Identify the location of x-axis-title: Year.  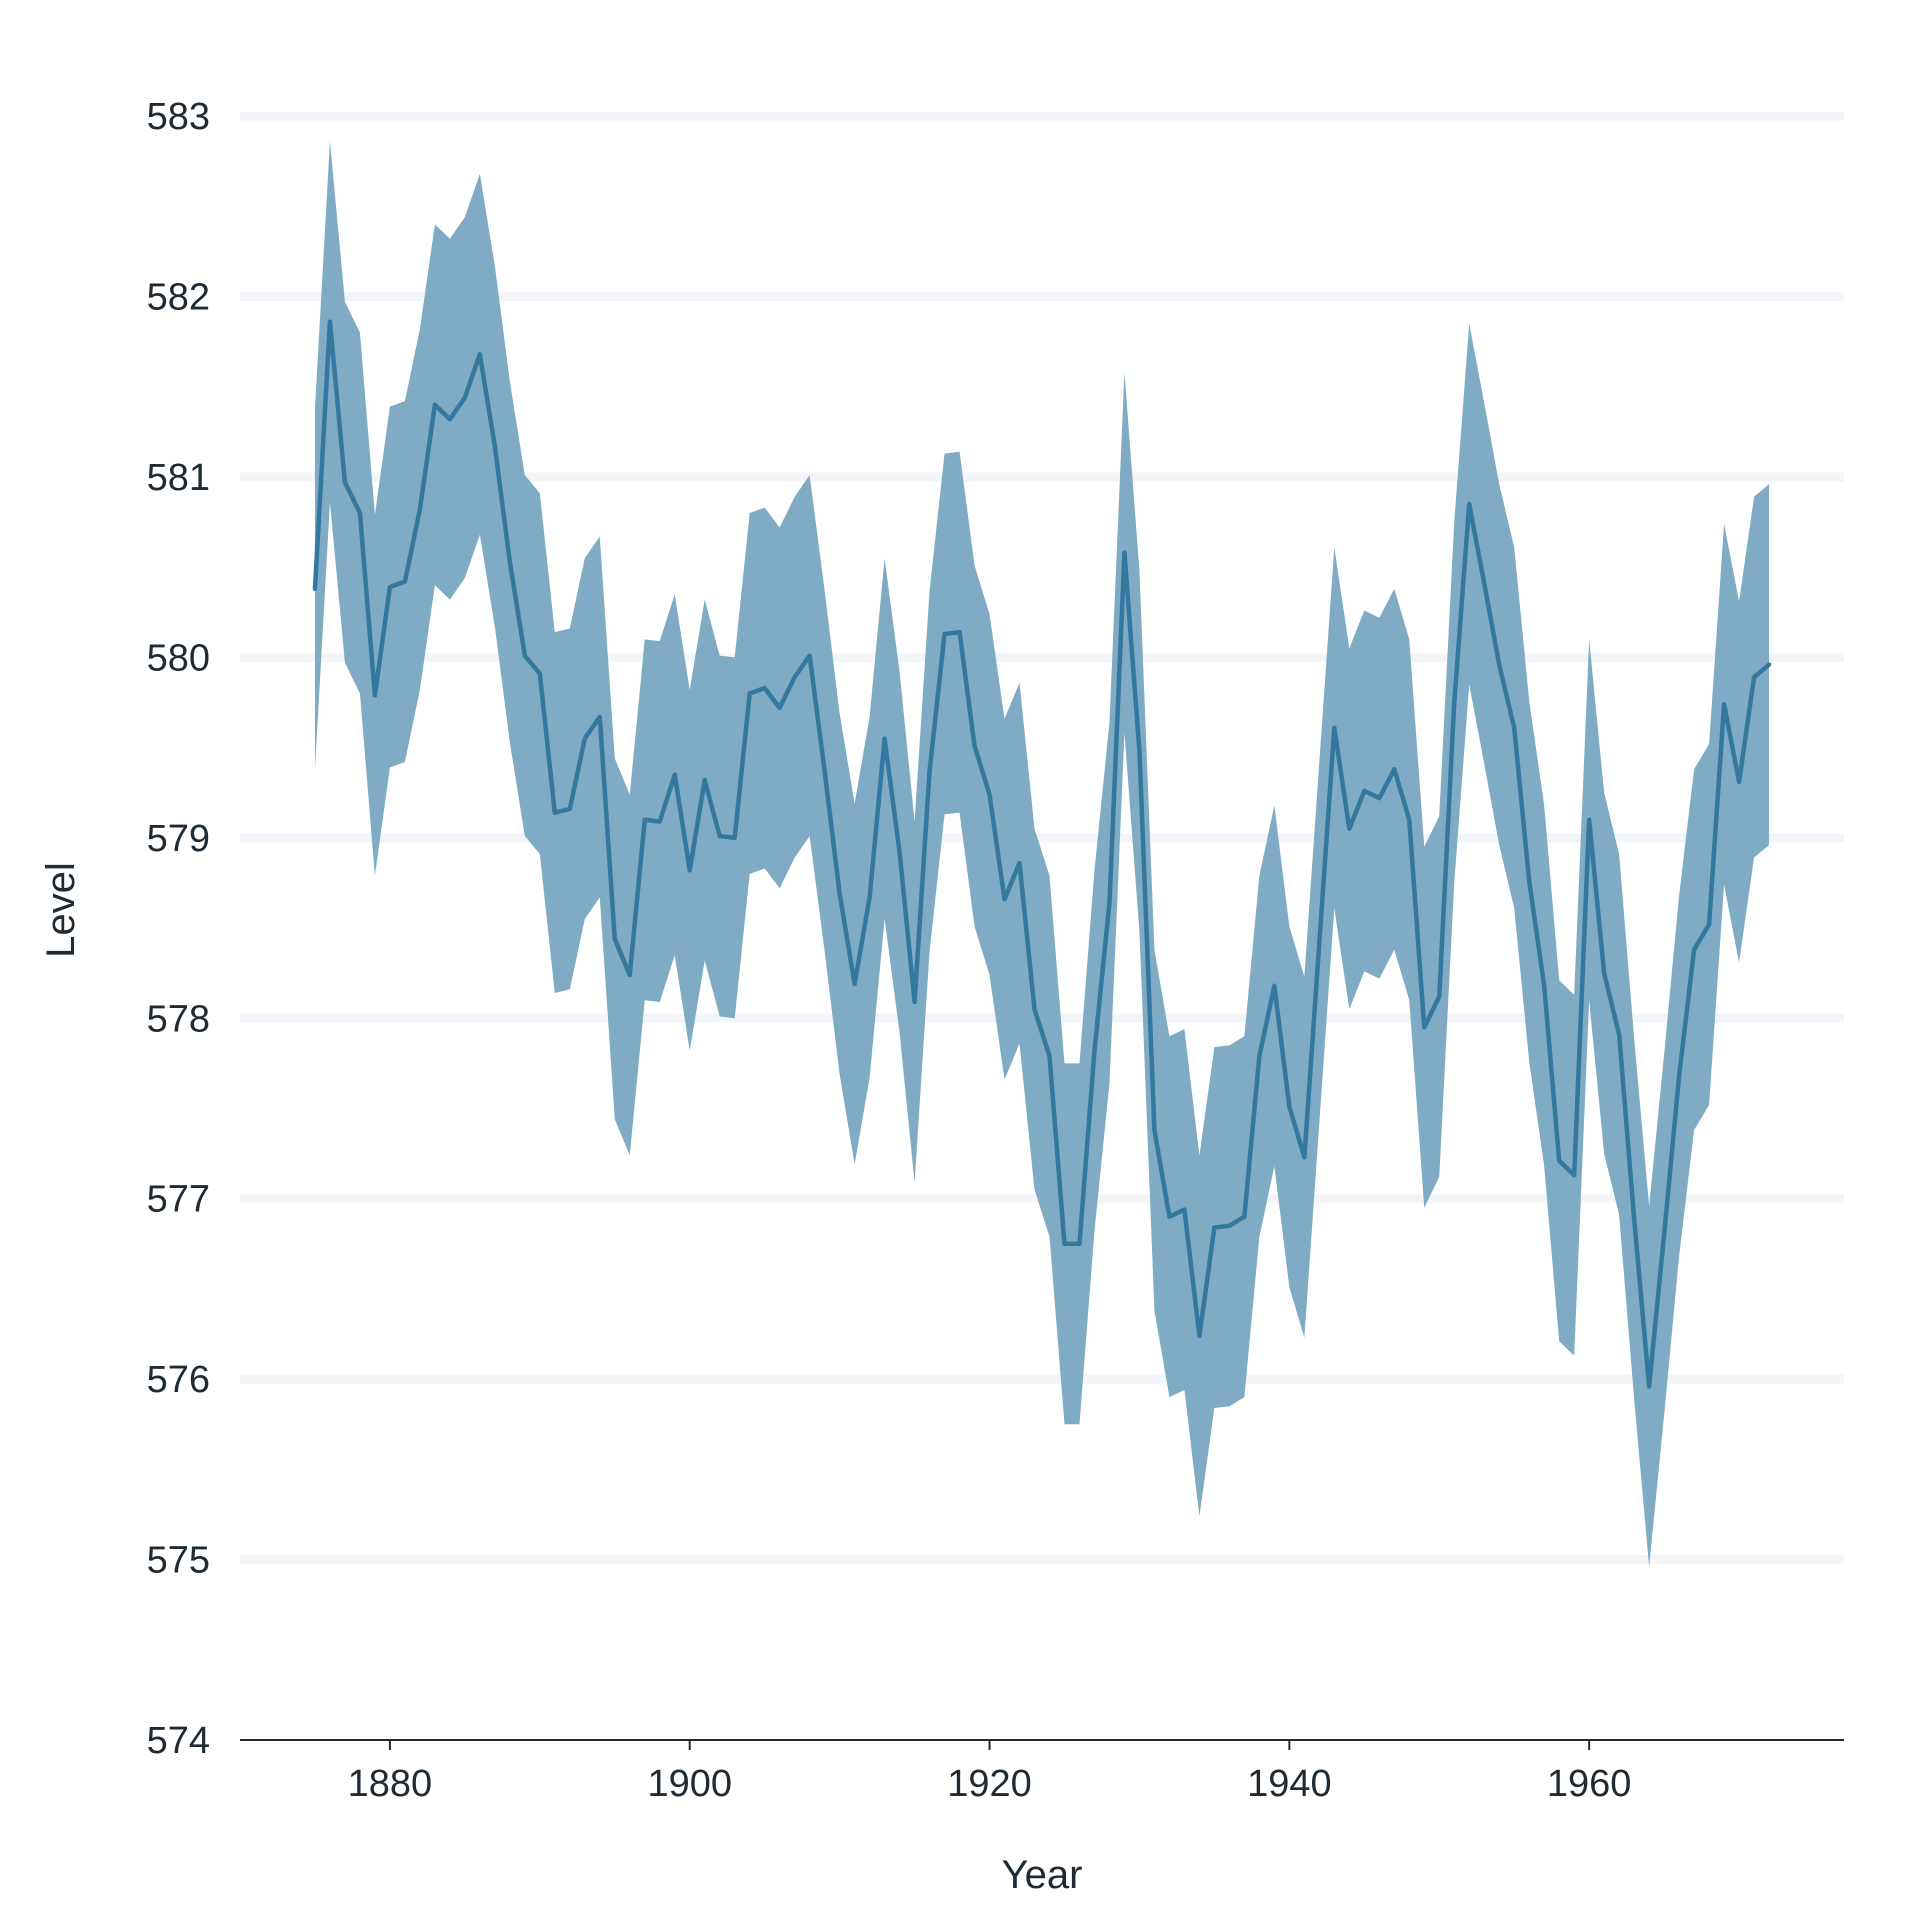
(1042, 1875).